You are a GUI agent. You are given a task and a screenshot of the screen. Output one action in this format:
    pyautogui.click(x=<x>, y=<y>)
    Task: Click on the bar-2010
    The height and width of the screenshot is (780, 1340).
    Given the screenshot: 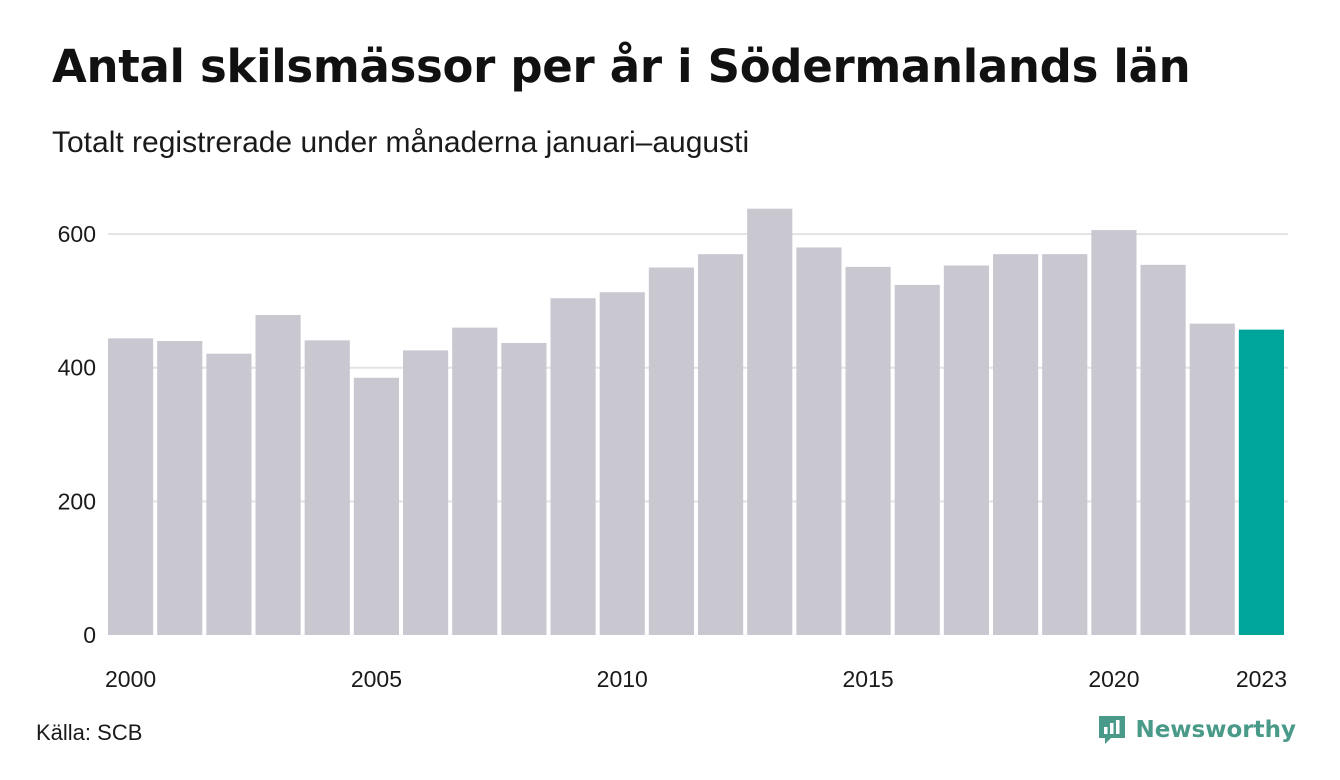 What is the action you would take?
    pyautogui.click(x=622, y=463)
    